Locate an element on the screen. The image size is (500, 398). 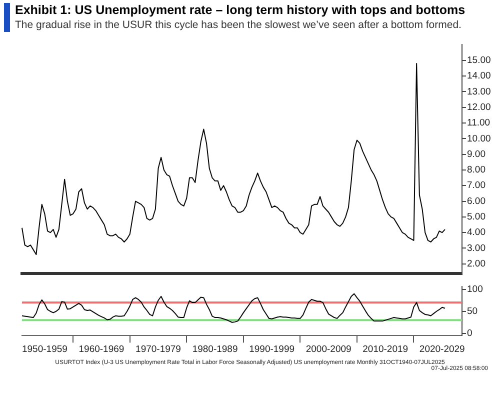
chart-subtitle: The gradual rise in the USUR this cycle has been the slowest we’ve seen after a bottom formed. is located at coordinates (238, 25).